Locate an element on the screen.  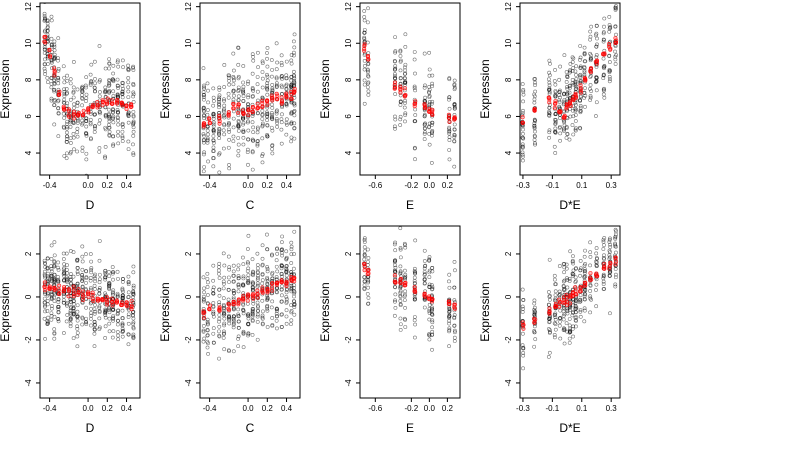
x-tick-label: -0.1 is located at coordinates (552, 185).